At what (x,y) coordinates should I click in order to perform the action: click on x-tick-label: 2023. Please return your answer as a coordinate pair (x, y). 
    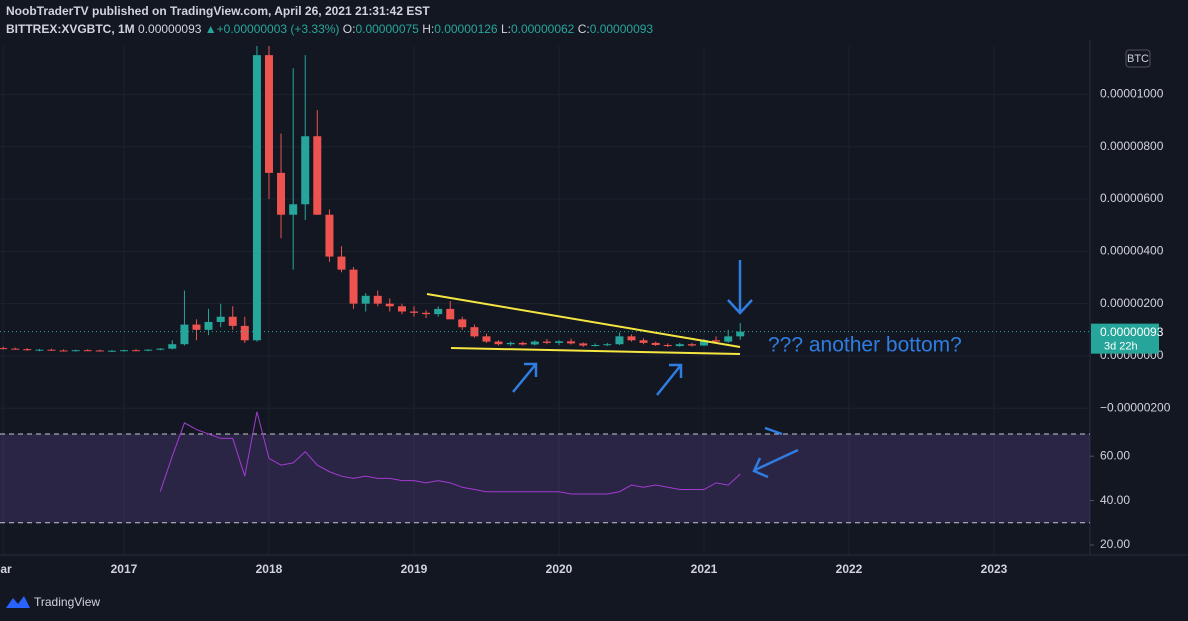
    Looking at the image, I should click on (994, 569).